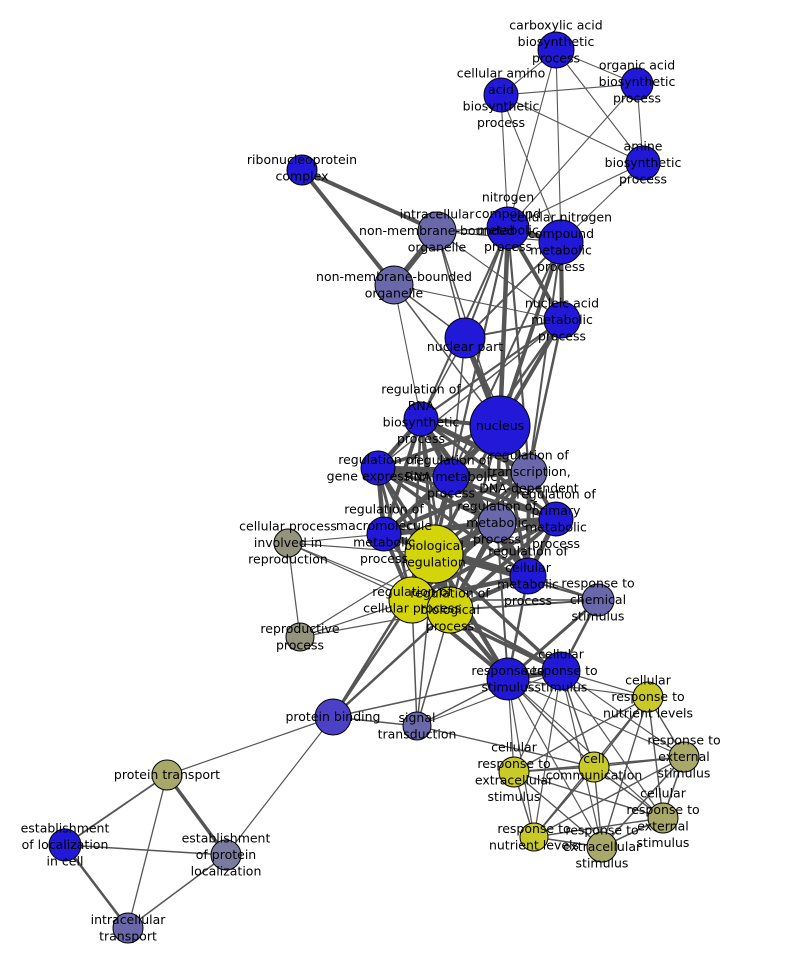 The width and height of the screenshot is (786, 971). What do you see at coordinates (508, 679) in the screenshot?
I see `graph-node-response-to-stimulus` at bounding box center [508, 679].